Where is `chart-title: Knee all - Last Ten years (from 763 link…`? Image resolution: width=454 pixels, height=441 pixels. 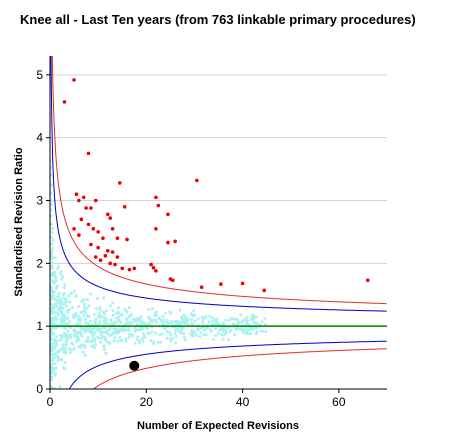
chart-title: Knee all - Last Ten years (from 763 link… is located at coordinates (218, 19).